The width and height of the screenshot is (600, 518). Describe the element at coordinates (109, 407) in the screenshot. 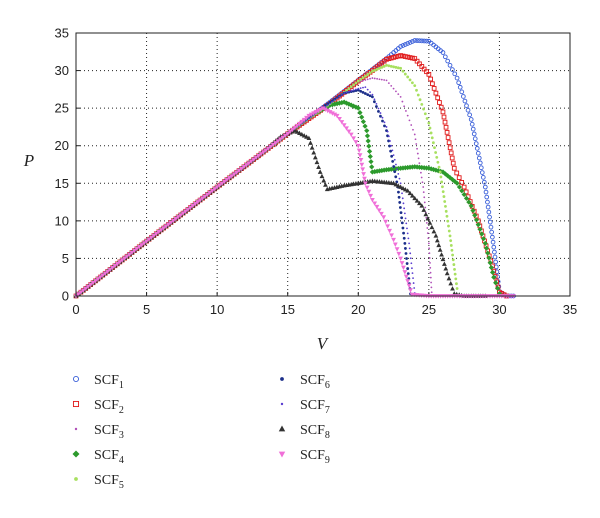

I see `legend-label: SCF2` at that location.